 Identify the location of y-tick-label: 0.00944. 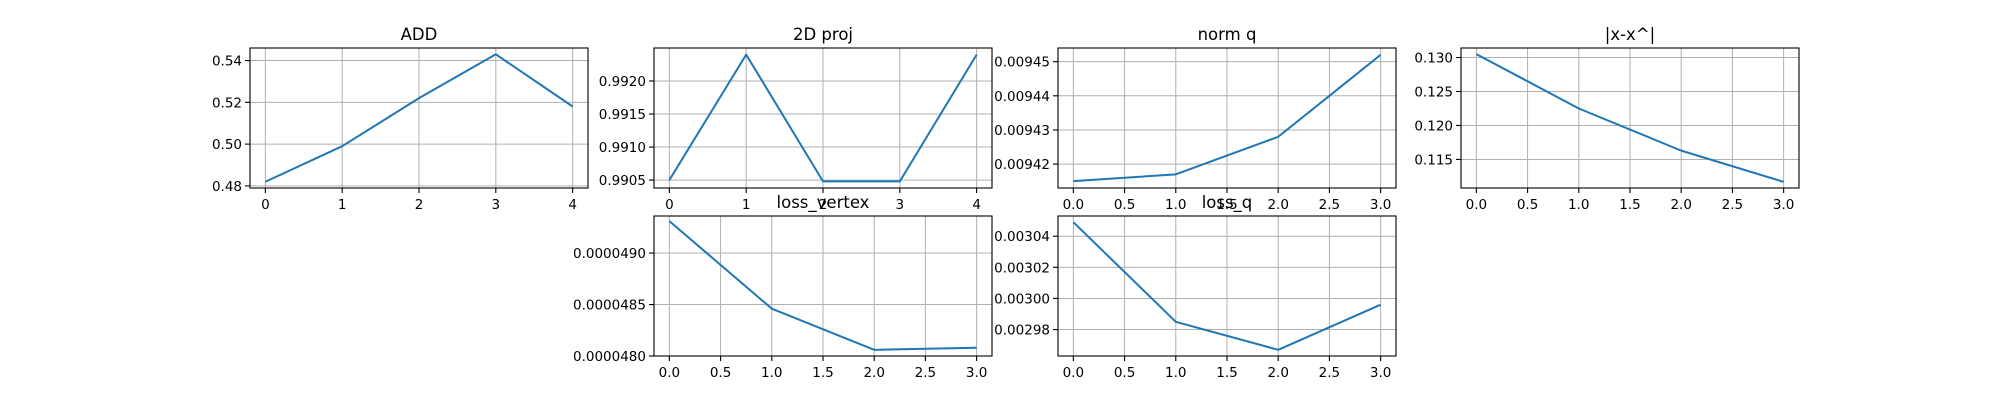
(1022, 97).